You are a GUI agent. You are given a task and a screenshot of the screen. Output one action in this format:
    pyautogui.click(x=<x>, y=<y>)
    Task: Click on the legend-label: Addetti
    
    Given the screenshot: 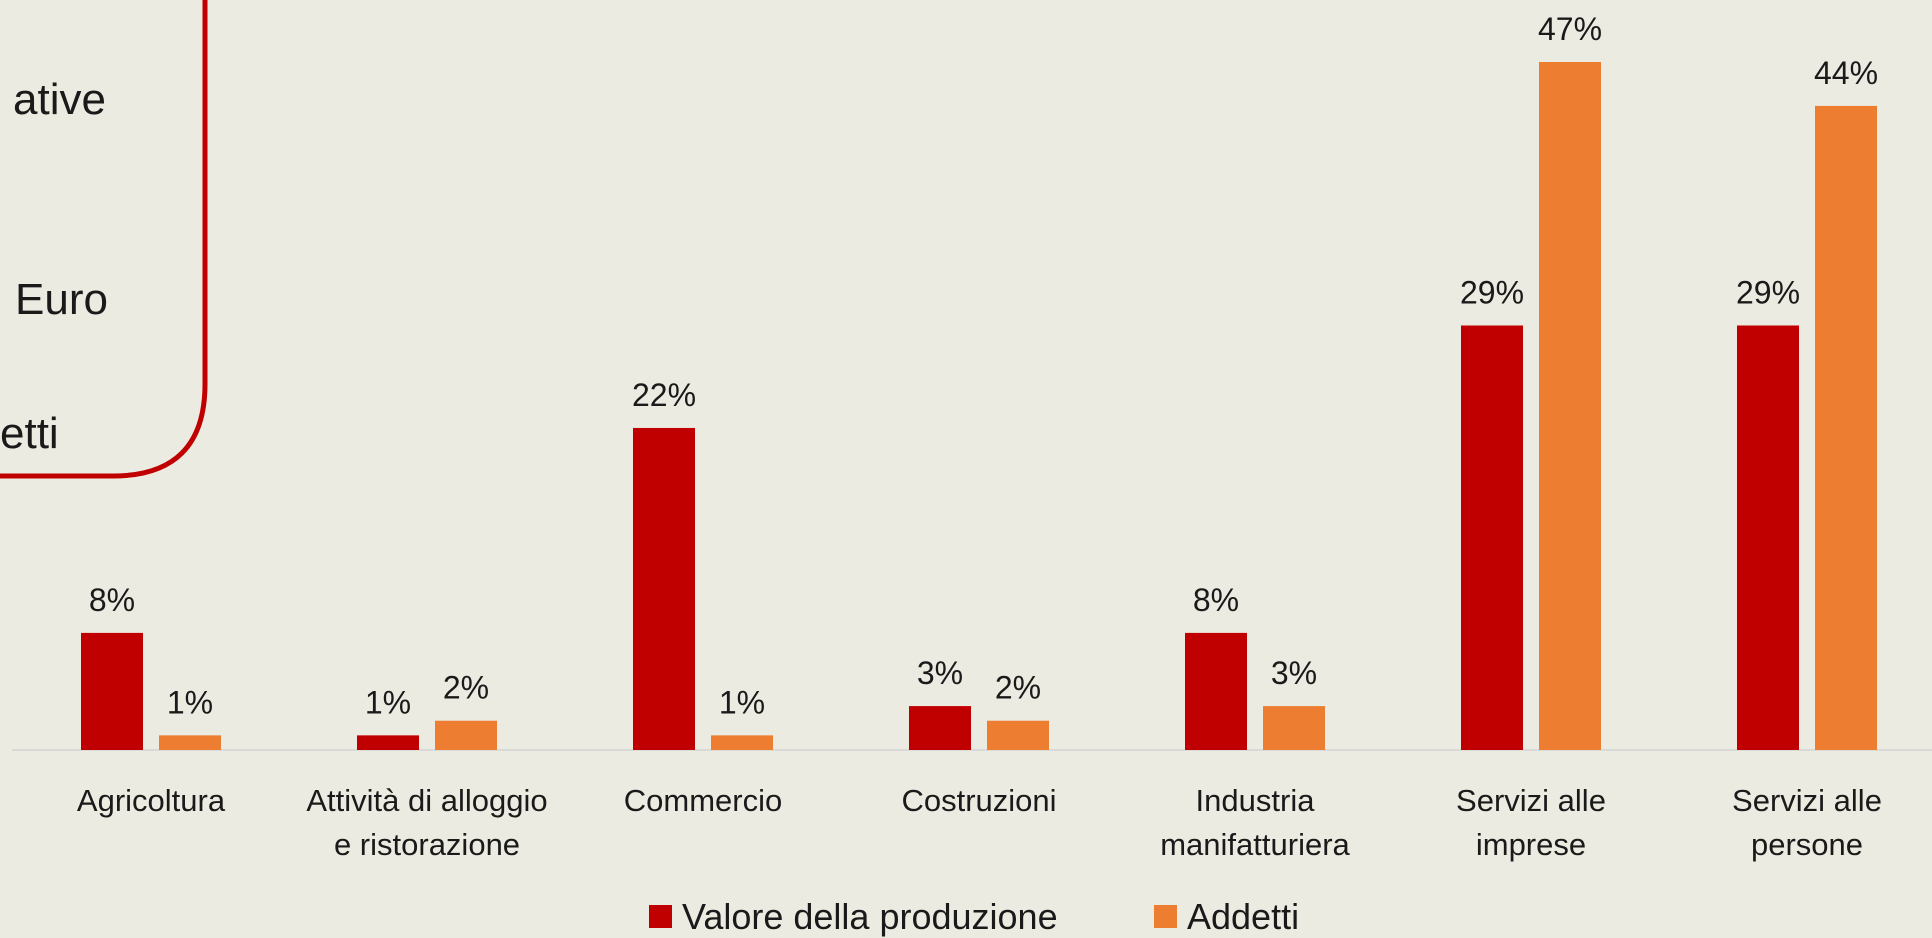 What is the action you would take?
    pyautogui.click(x=1243, y=916)
    